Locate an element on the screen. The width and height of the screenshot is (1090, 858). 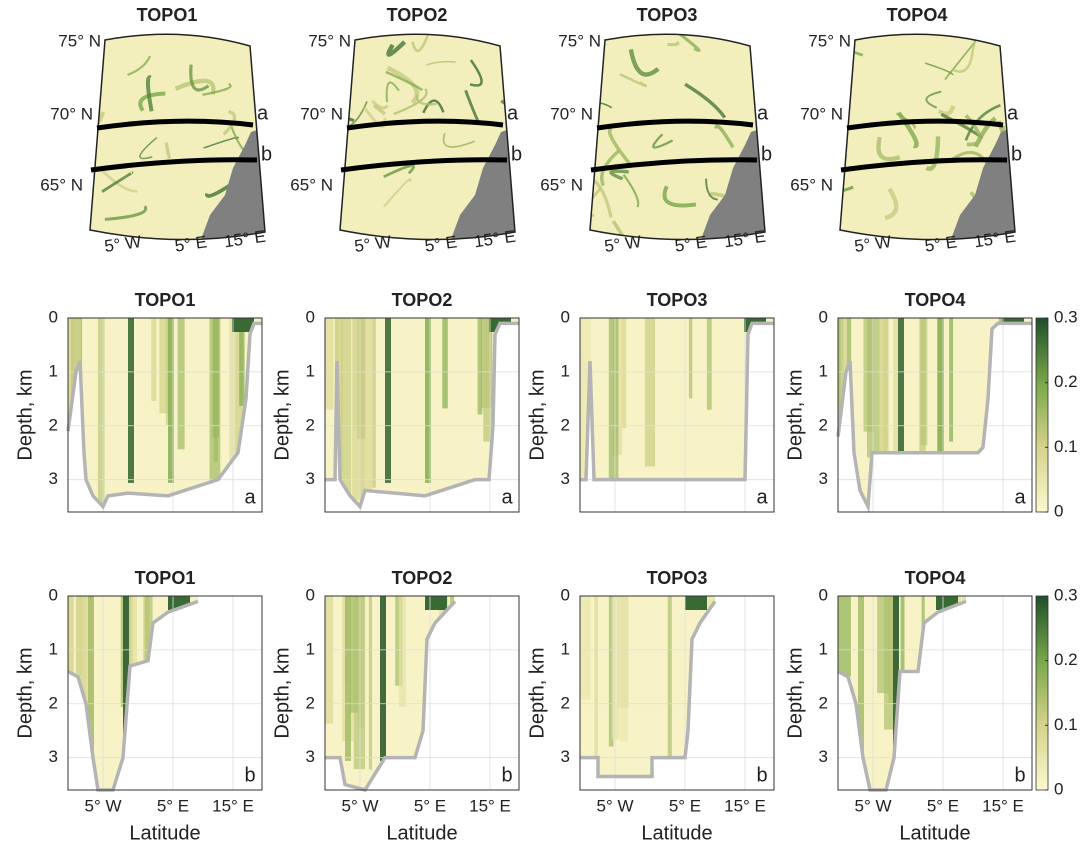
x-axis-label: Latitude is located at coordinates (934, 833).